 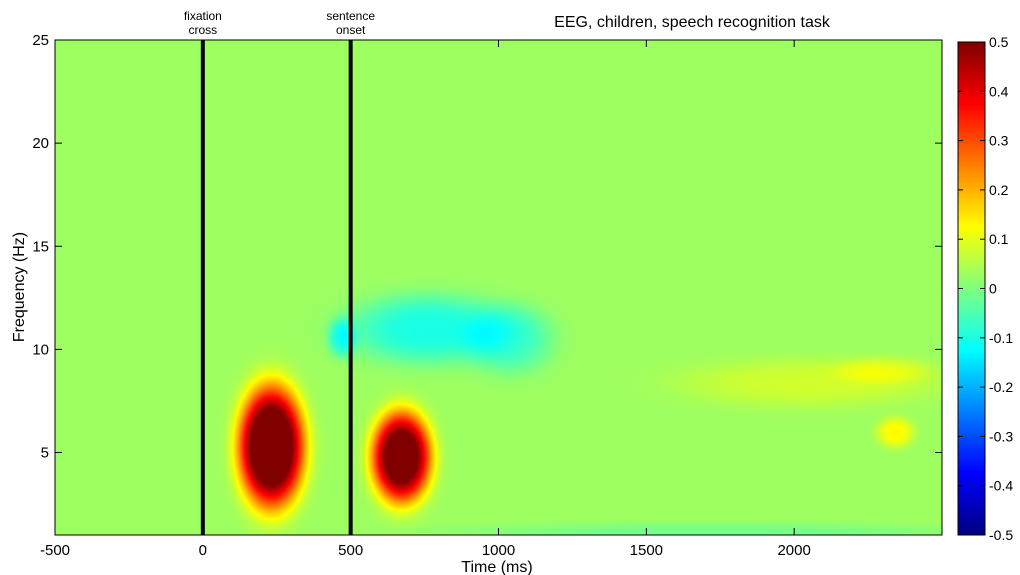 I want to click on x-tick-label: 2000, so click(x=793, y=550).